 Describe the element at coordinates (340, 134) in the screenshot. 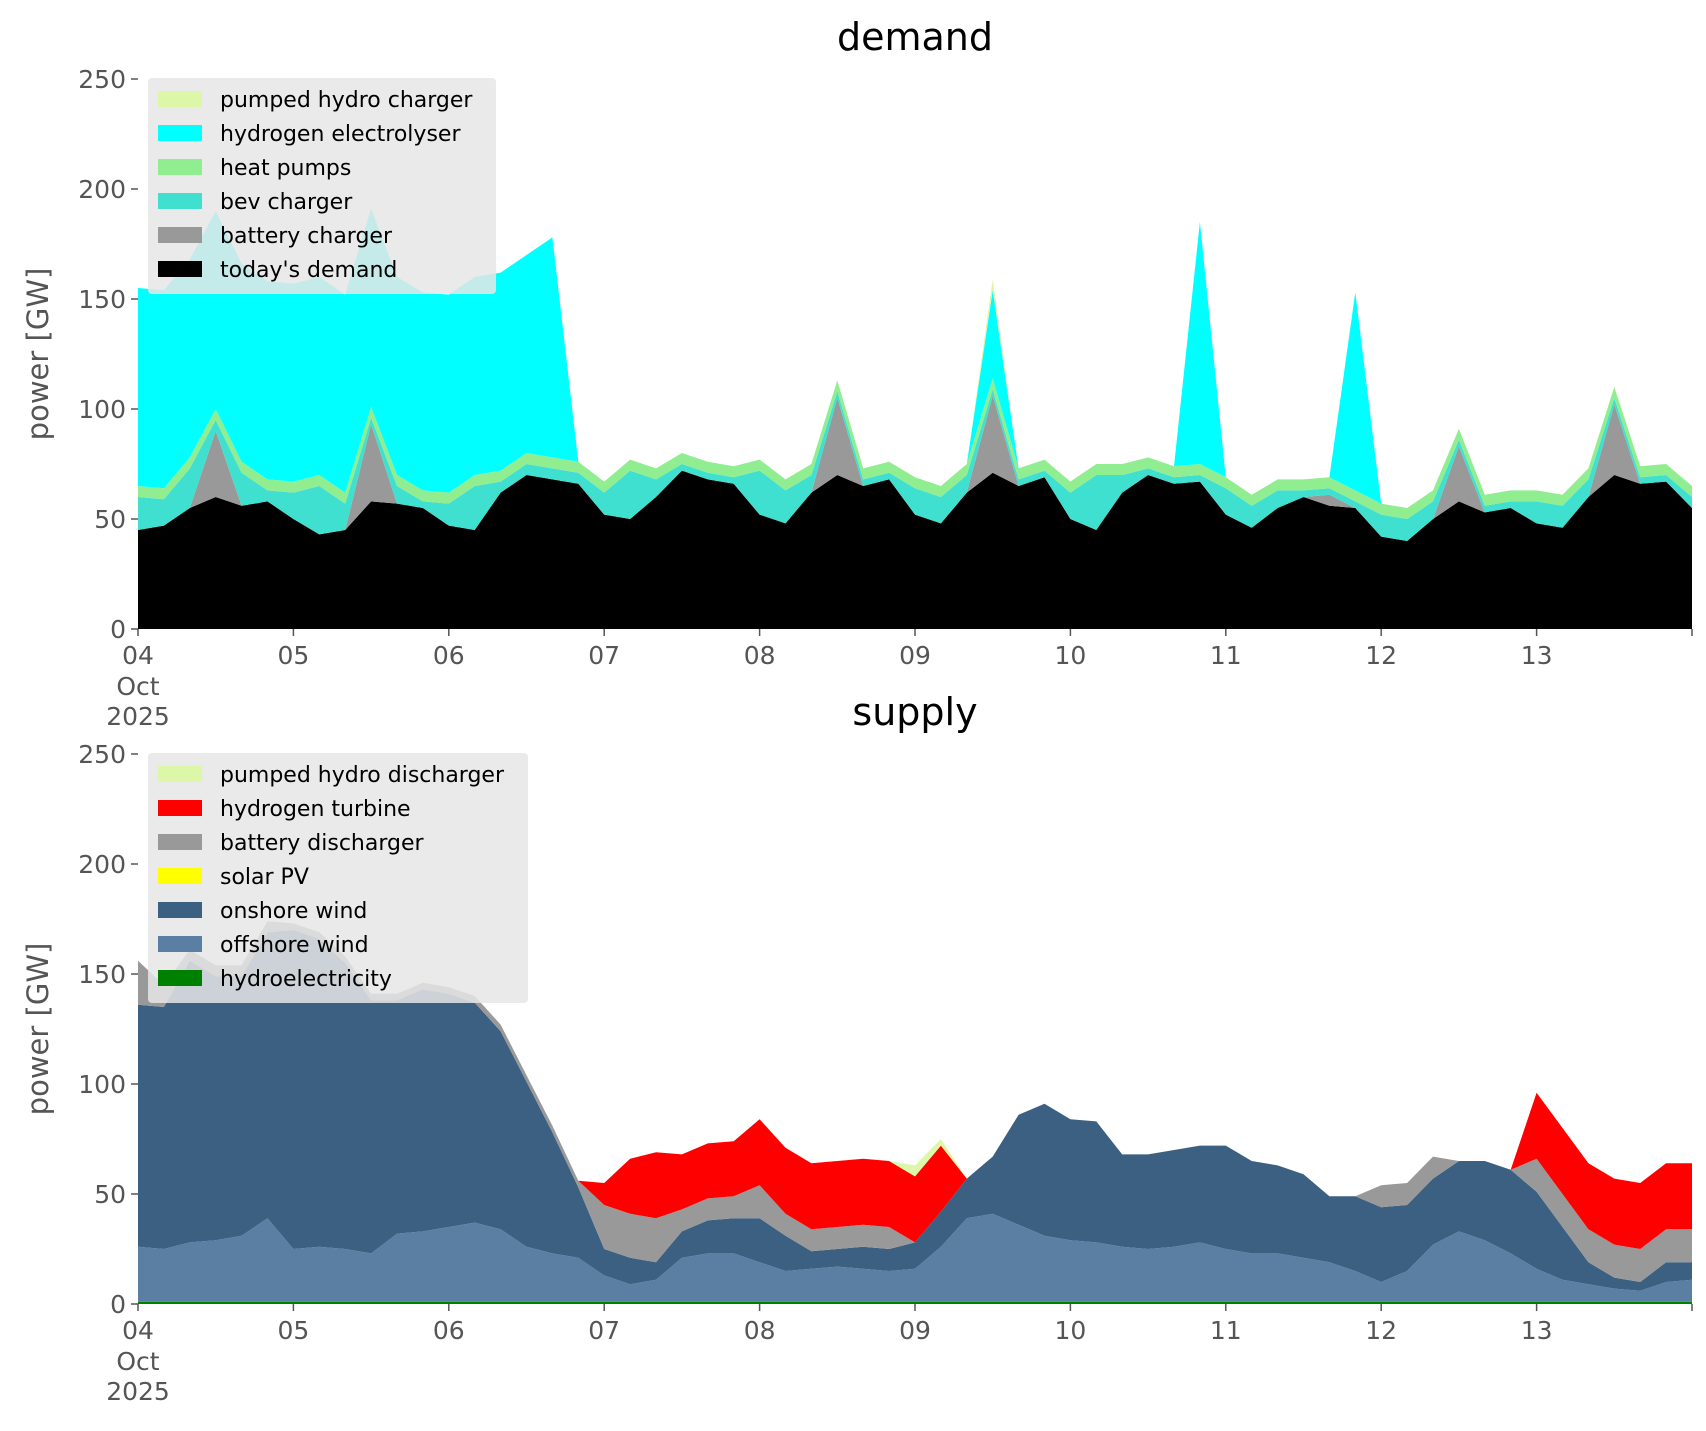

I see `legend-label: hydrogen electrolyser` at that location.